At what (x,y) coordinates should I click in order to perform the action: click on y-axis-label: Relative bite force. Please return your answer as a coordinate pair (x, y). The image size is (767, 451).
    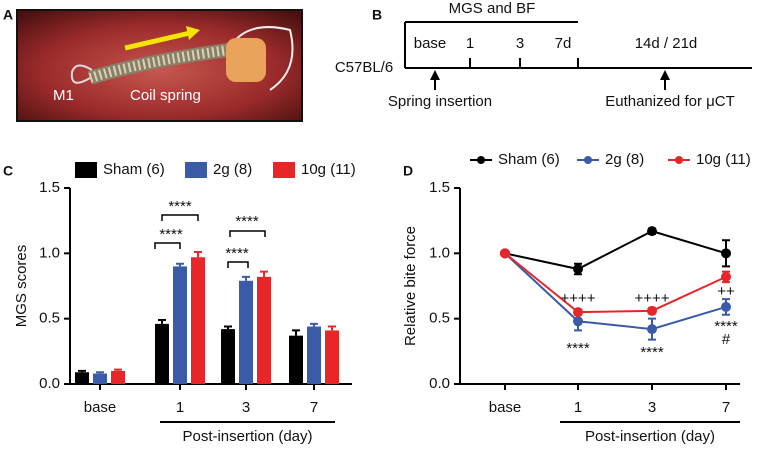
    Looking at the image, I should click on (410, 286).